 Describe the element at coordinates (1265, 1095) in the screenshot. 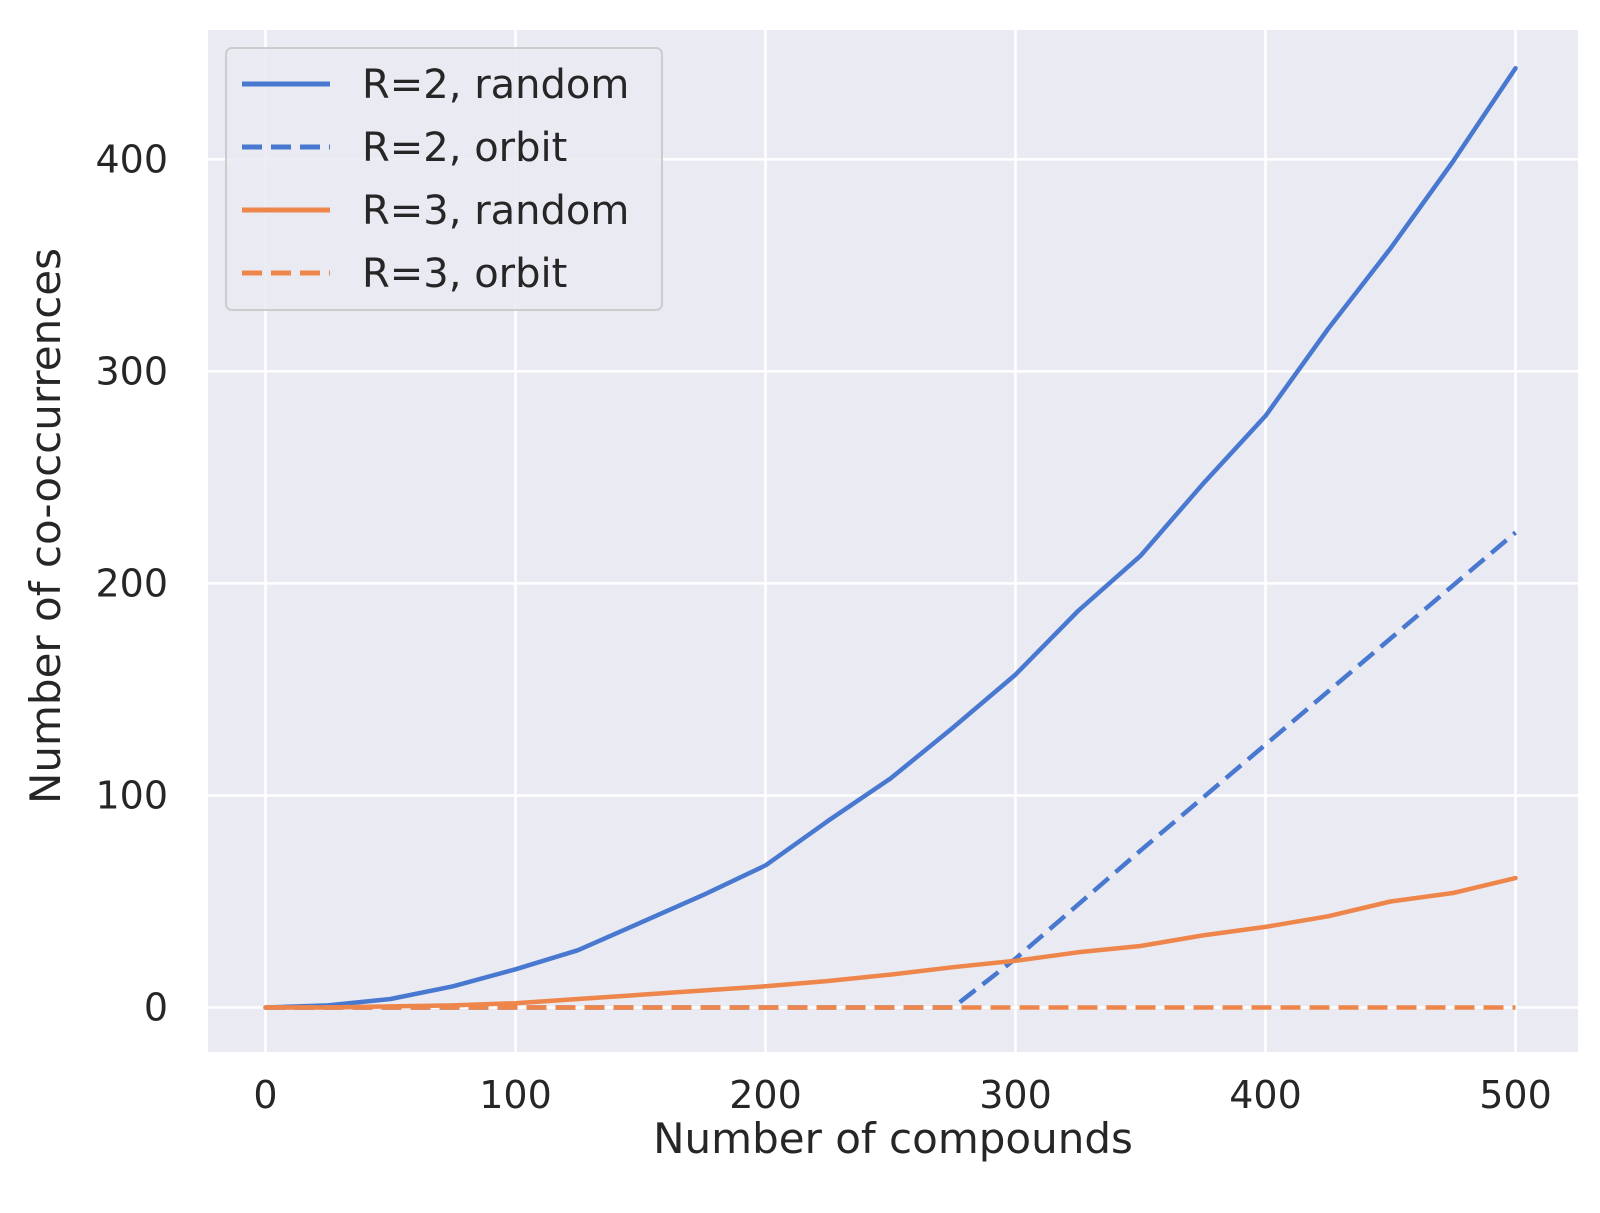

I see `x-tick-label: 400` at that location.